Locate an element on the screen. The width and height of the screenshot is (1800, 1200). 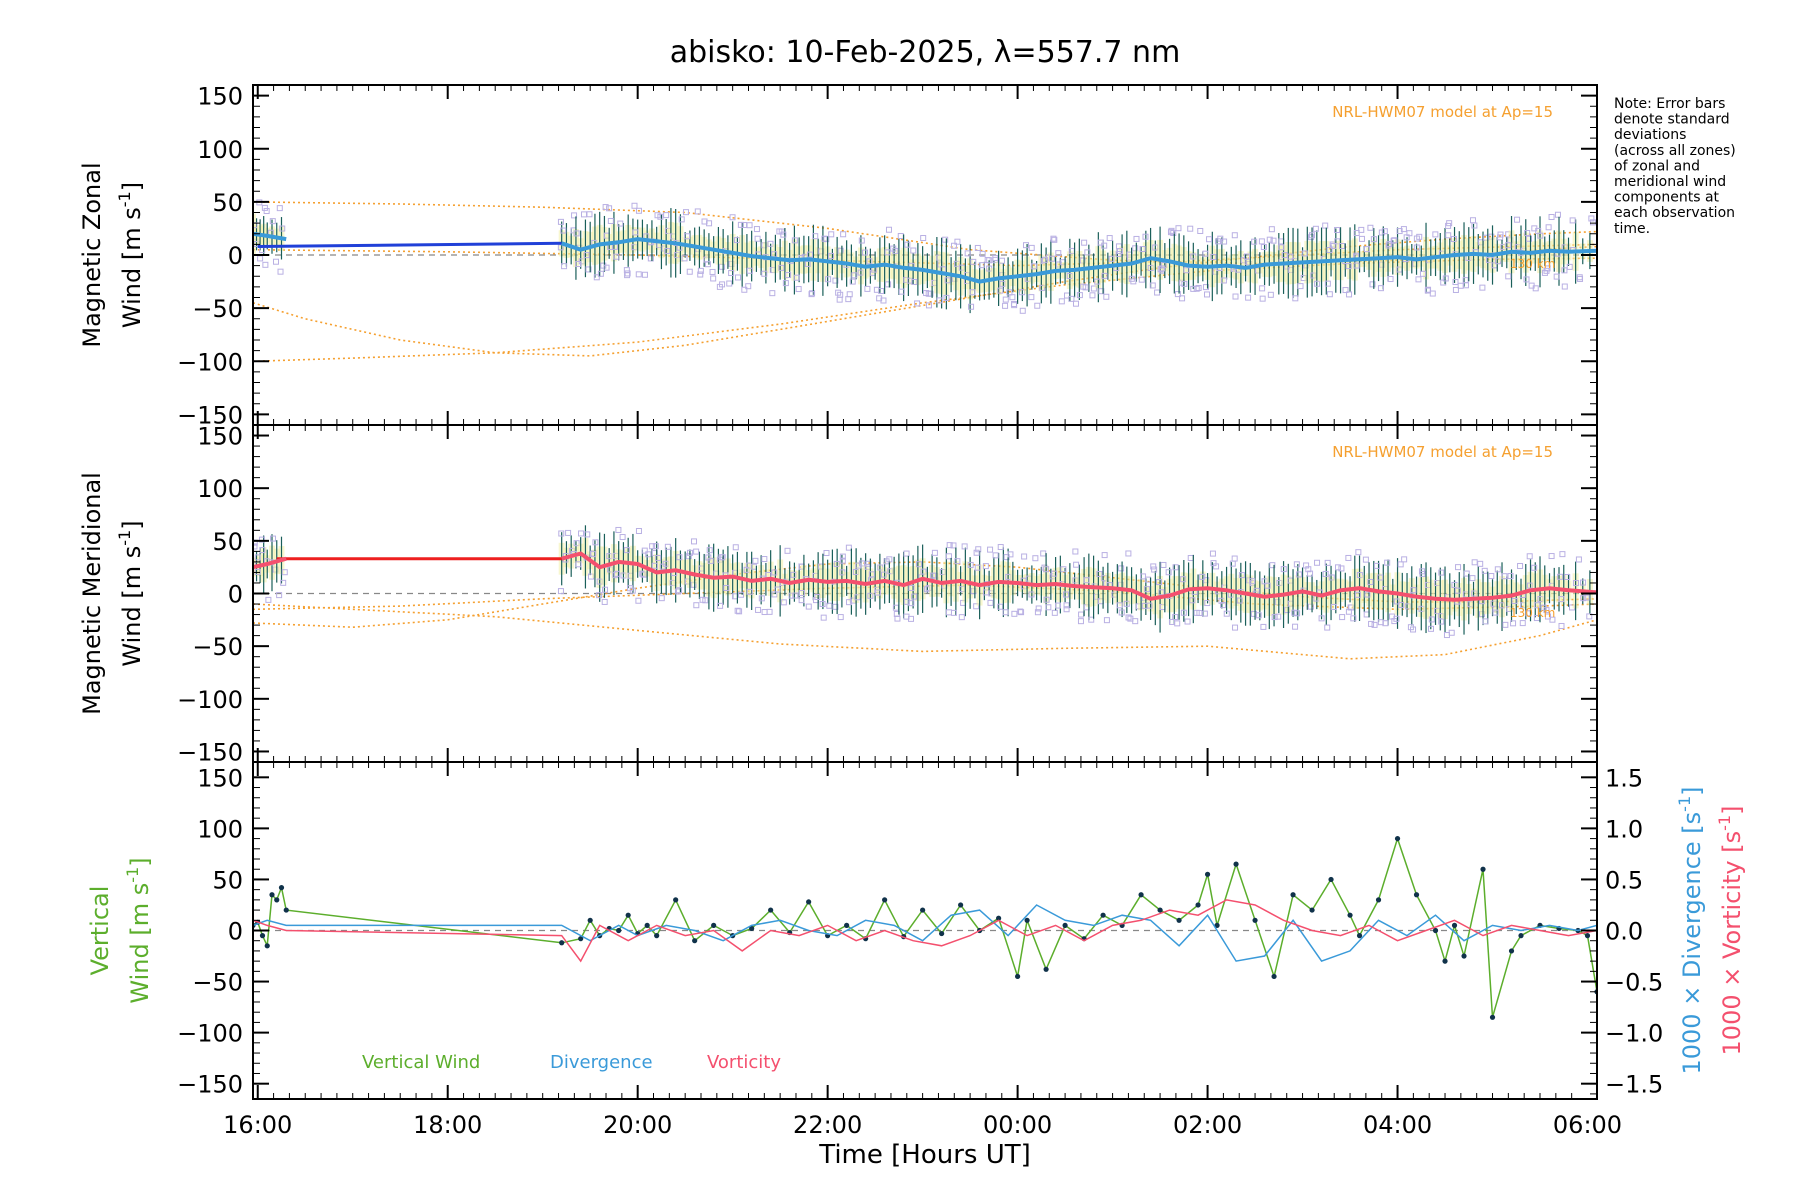
series-line-vorticity is located at coordinates (925, 931).